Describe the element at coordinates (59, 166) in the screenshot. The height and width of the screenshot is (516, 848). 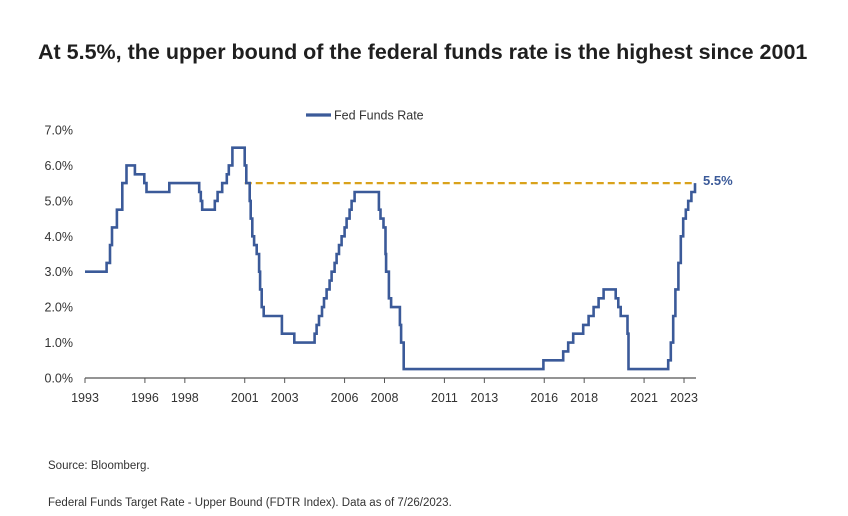
I see `y-tick-label: 6.0%` at that location.